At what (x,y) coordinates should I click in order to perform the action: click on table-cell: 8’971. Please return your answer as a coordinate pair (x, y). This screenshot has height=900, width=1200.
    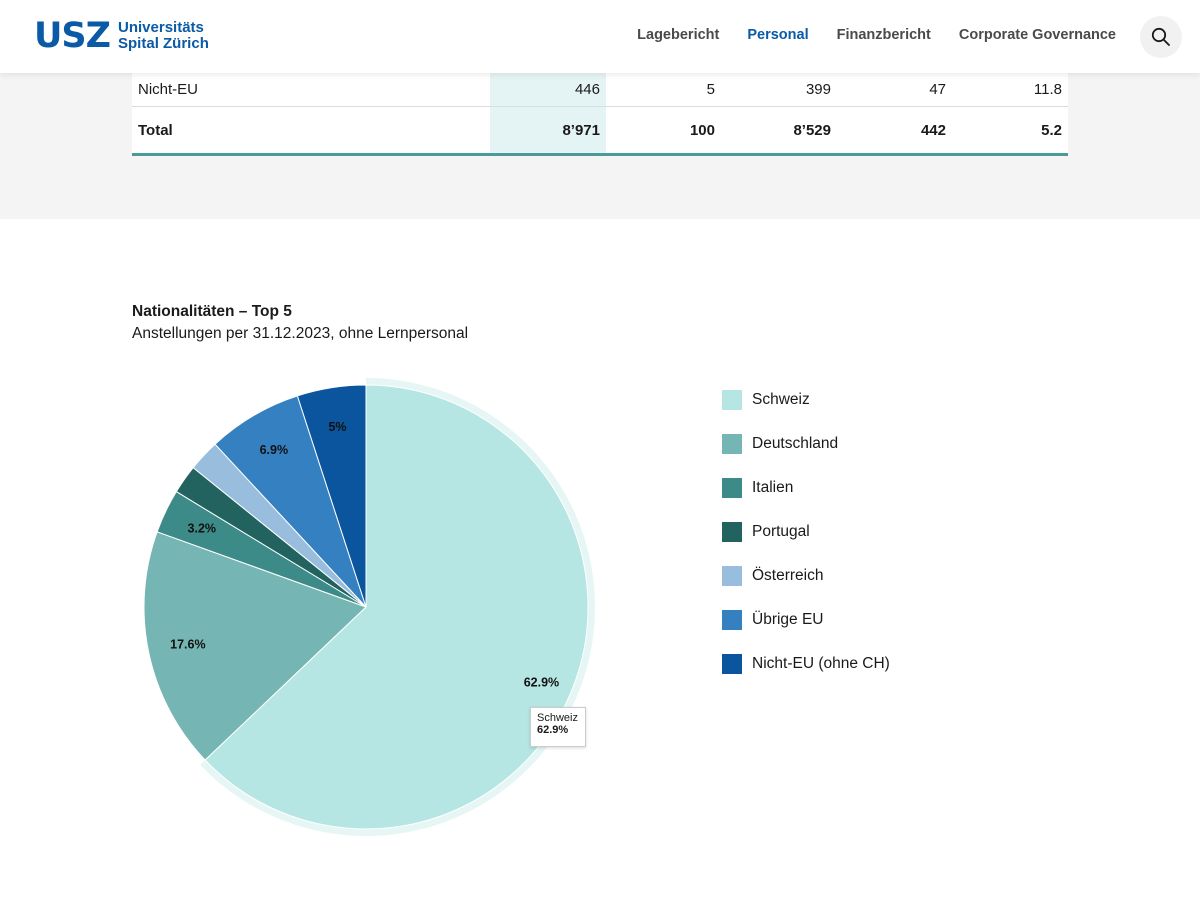
    Looking at the image, I should click on (548, 131).